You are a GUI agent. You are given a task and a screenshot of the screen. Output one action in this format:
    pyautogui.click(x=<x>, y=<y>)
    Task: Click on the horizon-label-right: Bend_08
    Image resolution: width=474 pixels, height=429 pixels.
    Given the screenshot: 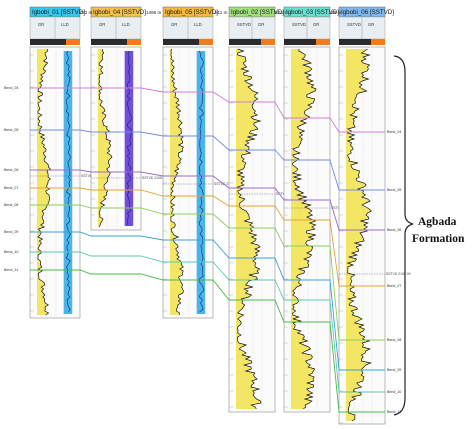 What is the action you would take?
    pyautogui.click(x=394, y=340)
    